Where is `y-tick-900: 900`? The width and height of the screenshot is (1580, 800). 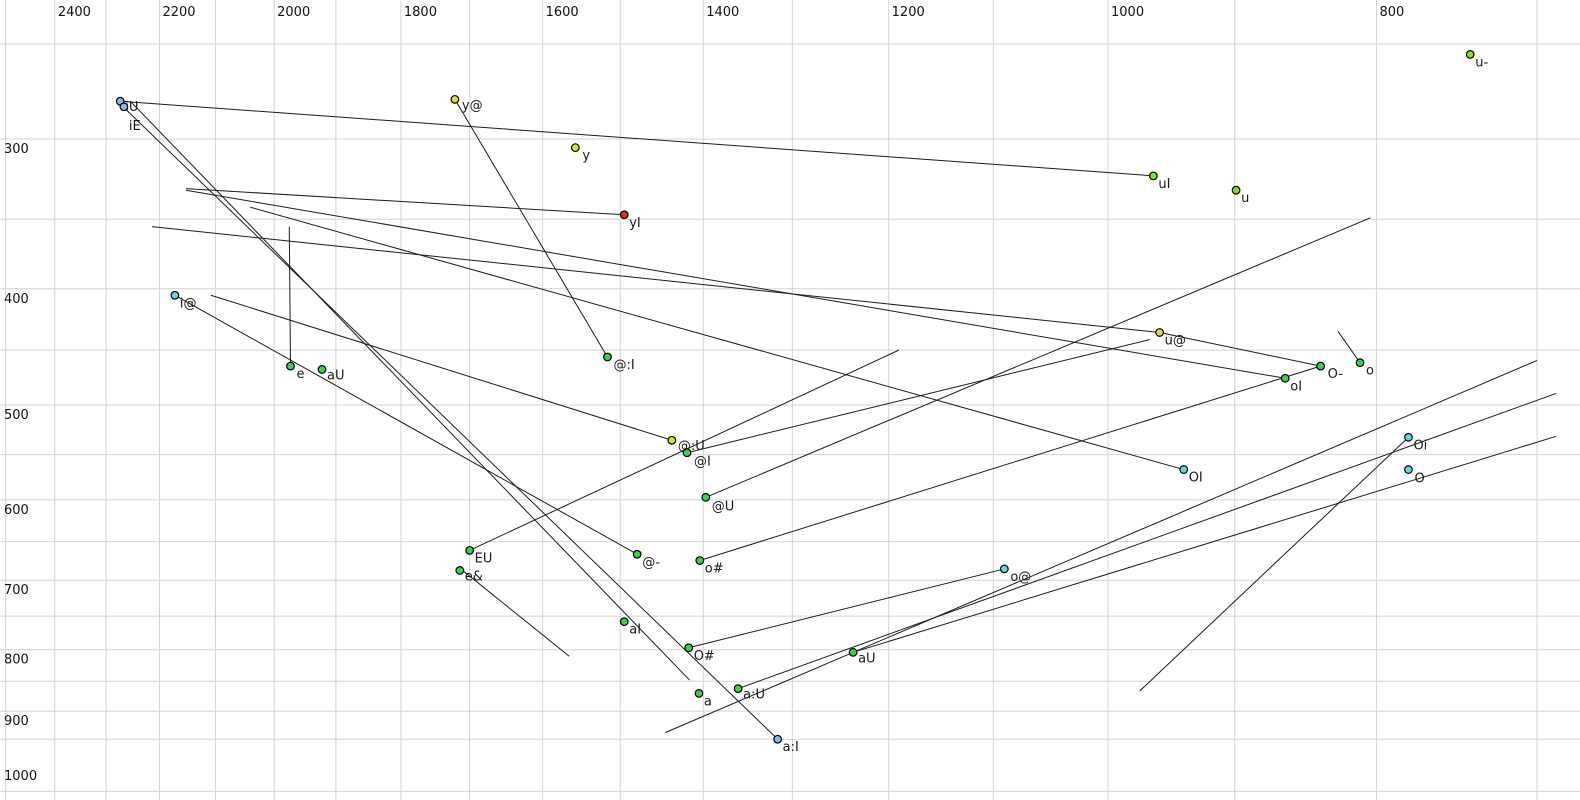
y-tick-900: 900 is located at coordinates (16, 721).